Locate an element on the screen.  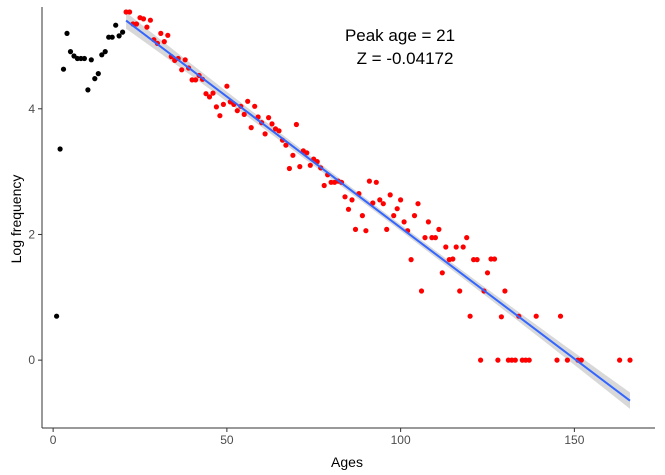
x-tick-label: 50 is located at coordinates (227, 440).